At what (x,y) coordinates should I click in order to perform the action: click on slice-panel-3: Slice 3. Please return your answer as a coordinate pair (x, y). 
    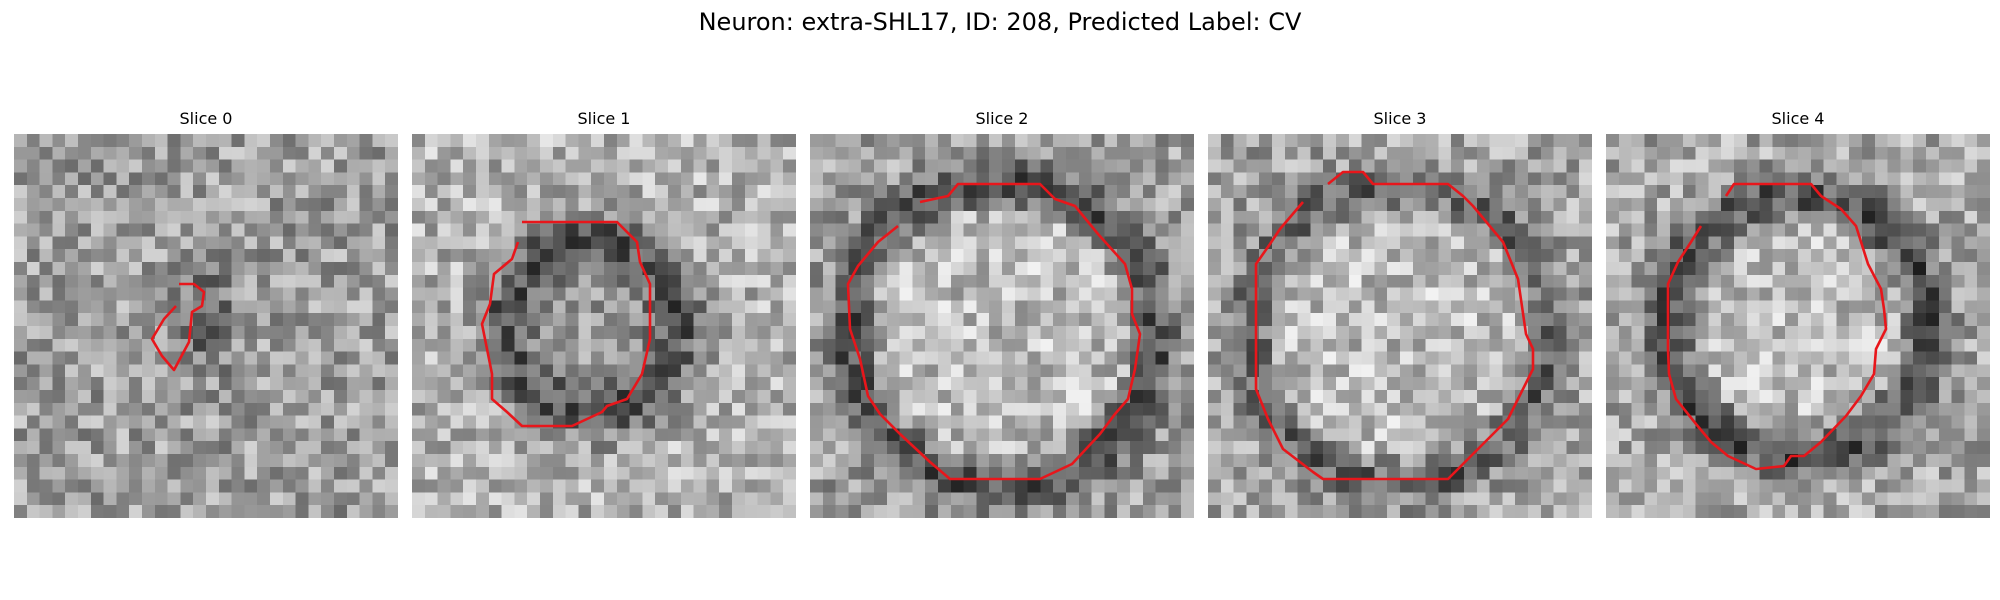
    Looking at the image, I should click on (1400, 313).